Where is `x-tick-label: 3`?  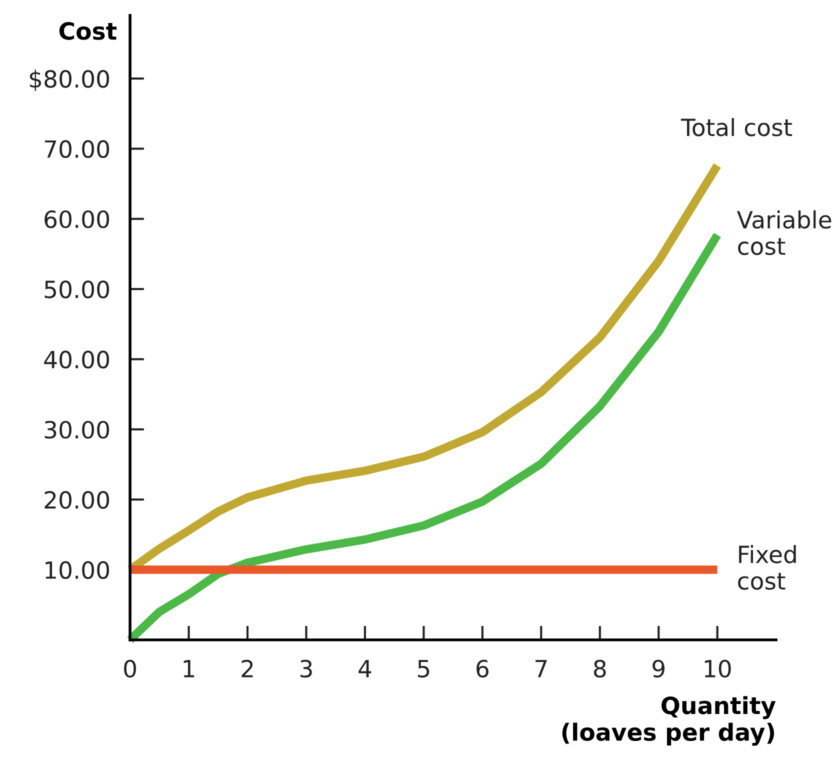
x-tick-label: 3 is located at coordinates (306, 669).